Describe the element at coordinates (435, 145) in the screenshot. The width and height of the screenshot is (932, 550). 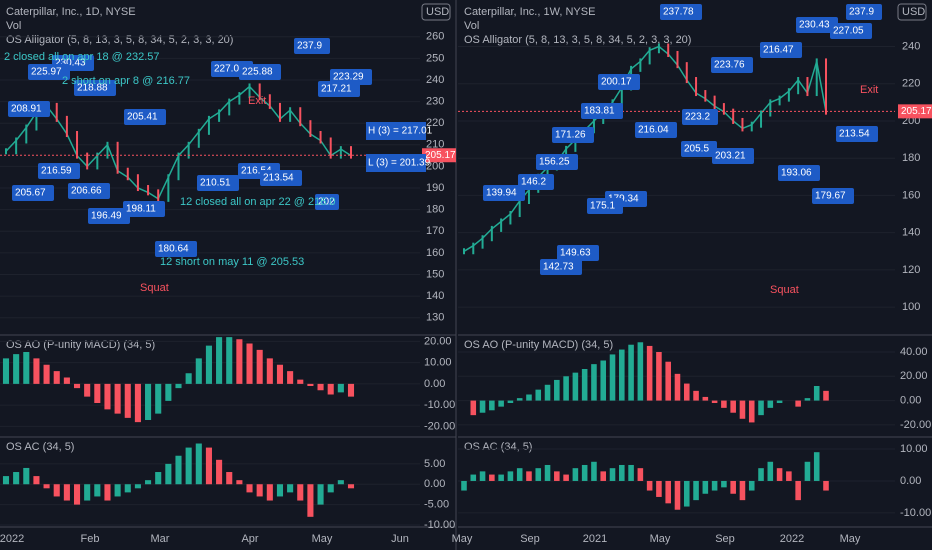
I see `y-tick-label: 210` at that location.